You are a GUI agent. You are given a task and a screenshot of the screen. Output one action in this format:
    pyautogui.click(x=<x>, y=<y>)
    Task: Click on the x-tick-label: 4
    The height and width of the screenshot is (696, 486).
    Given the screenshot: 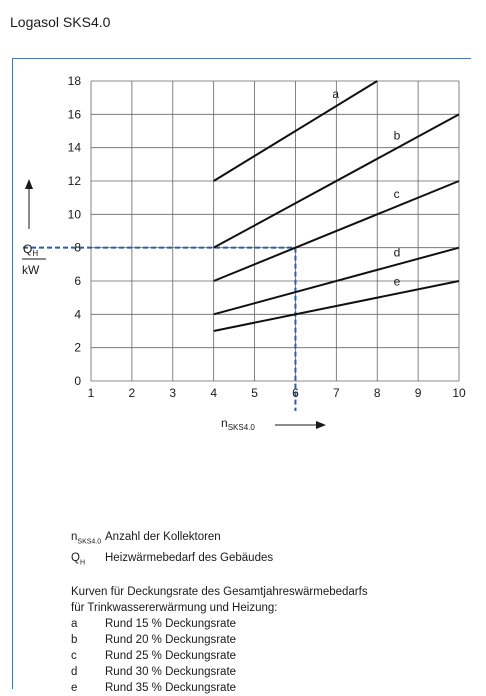 What is the action you would take?
    pyautogui.click(x=213, y=393)
    